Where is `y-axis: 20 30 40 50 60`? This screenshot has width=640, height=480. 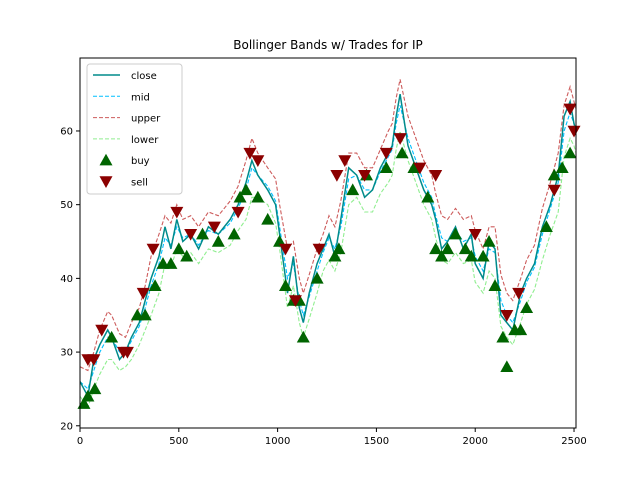
y-axis: 20 30 40 50 60 is located at coordinates (70, 279).